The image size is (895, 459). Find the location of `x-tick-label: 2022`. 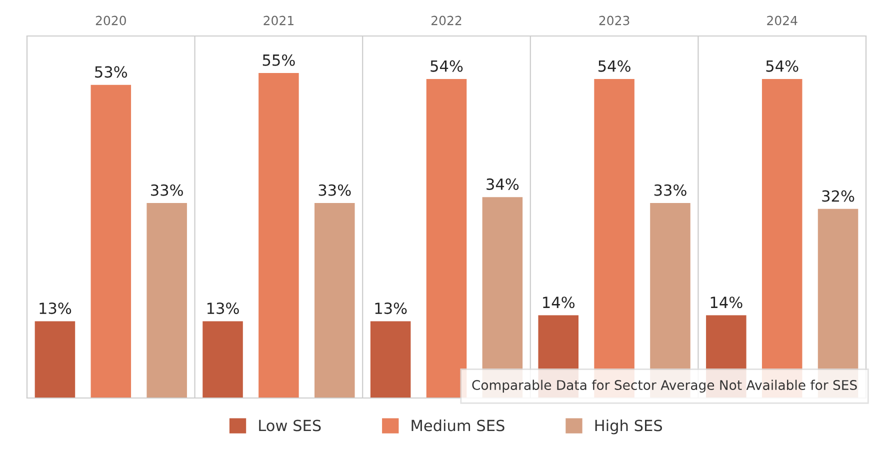

x-tick-label: 2022 is located at coordinates (447, 21).